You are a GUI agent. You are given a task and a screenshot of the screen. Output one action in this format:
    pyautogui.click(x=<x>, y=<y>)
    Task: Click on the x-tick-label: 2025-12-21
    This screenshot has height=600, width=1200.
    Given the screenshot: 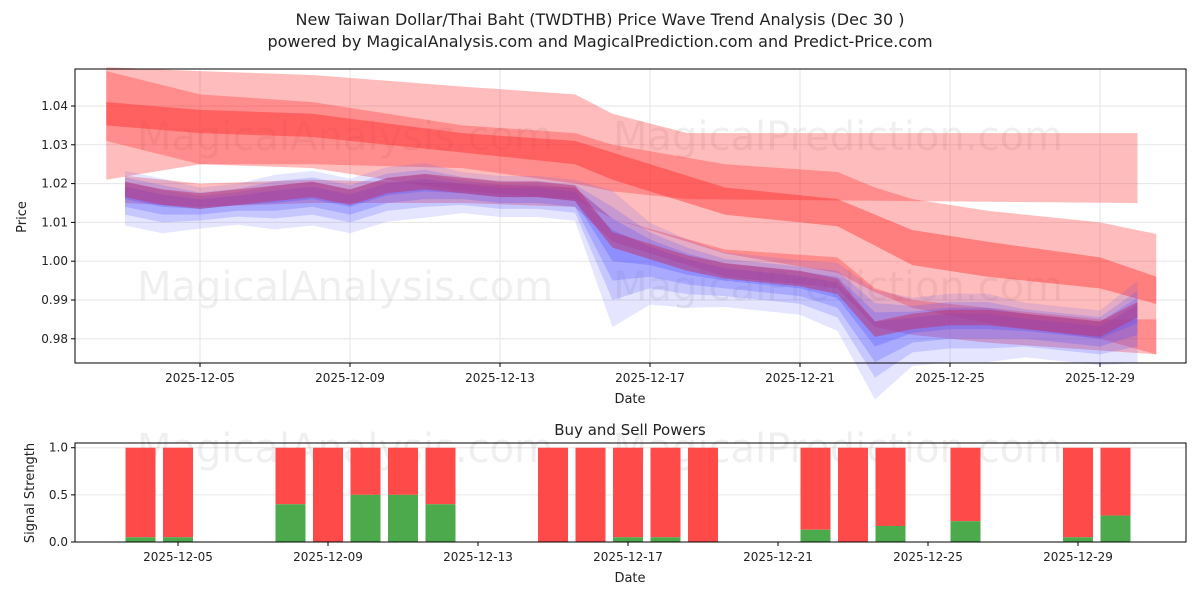 What is the action you would take?
    pyautogui.click(x=800, y=378)
    